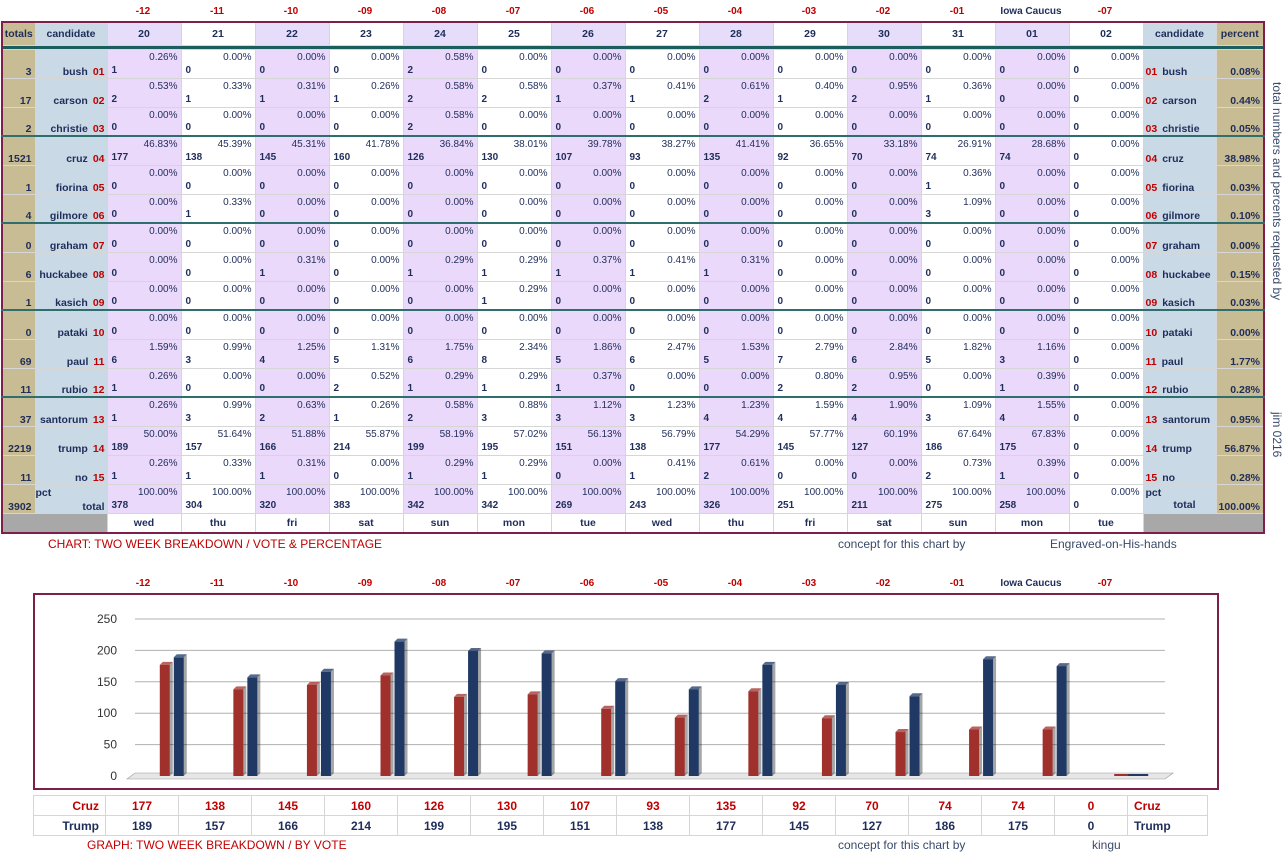 The image size is (1288, 855). I want to click on row-candidate: graham 07, so click(71, 237).